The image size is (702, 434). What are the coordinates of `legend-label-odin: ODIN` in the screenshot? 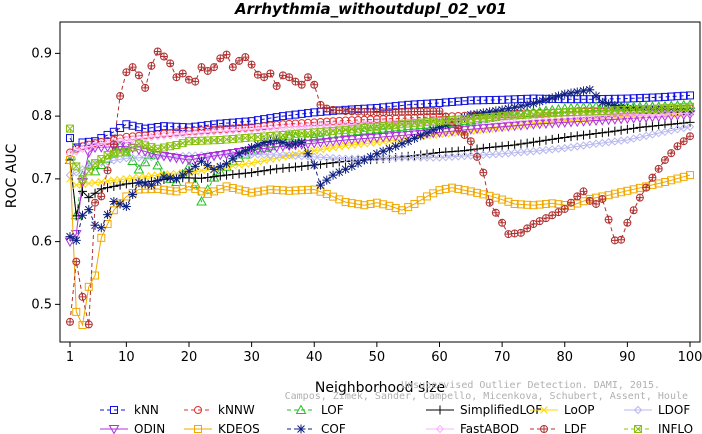 It's located at (149, 428).